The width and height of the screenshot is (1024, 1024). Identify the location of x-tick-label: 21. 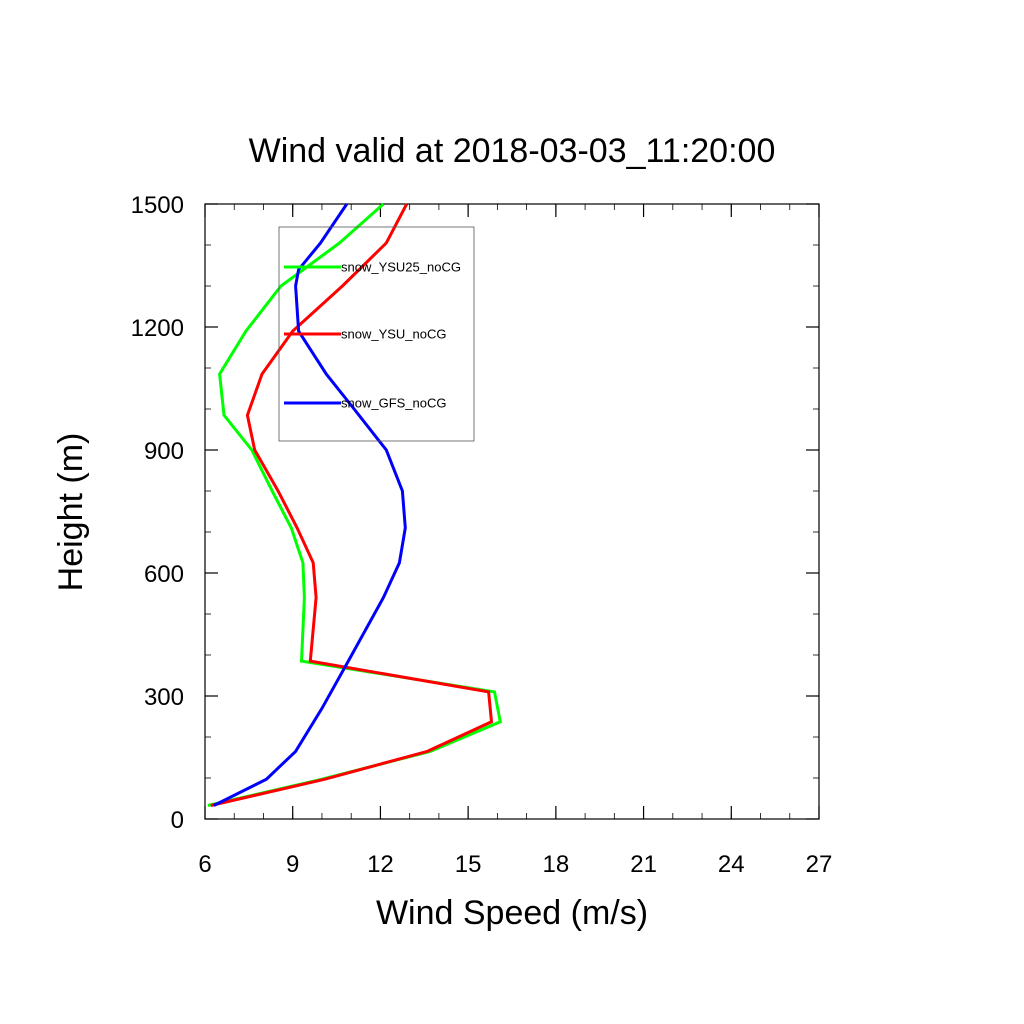
(643, 864).